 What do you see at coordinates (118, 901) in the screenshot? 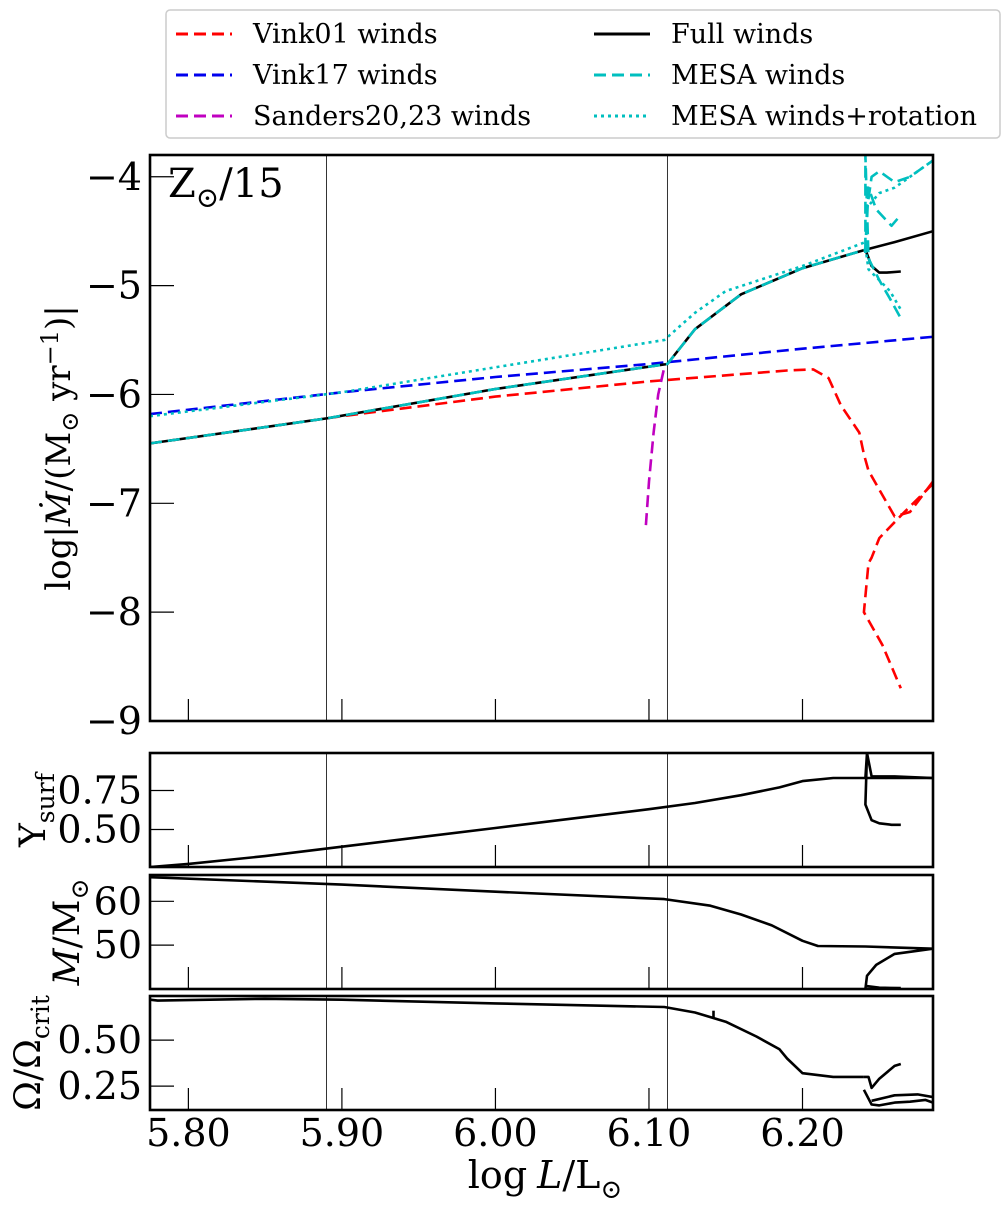
I see `y-tick-label: 60` at bounding box center [118, 901].